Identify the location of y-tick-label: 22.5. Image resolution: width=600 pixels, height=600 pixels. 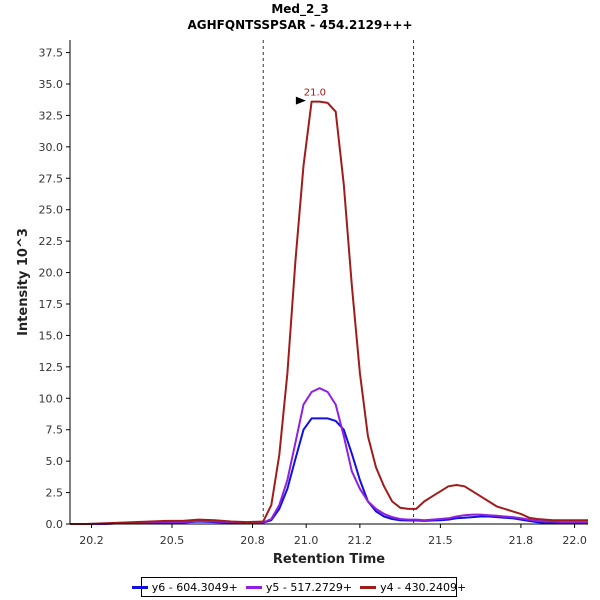
(51, 241).